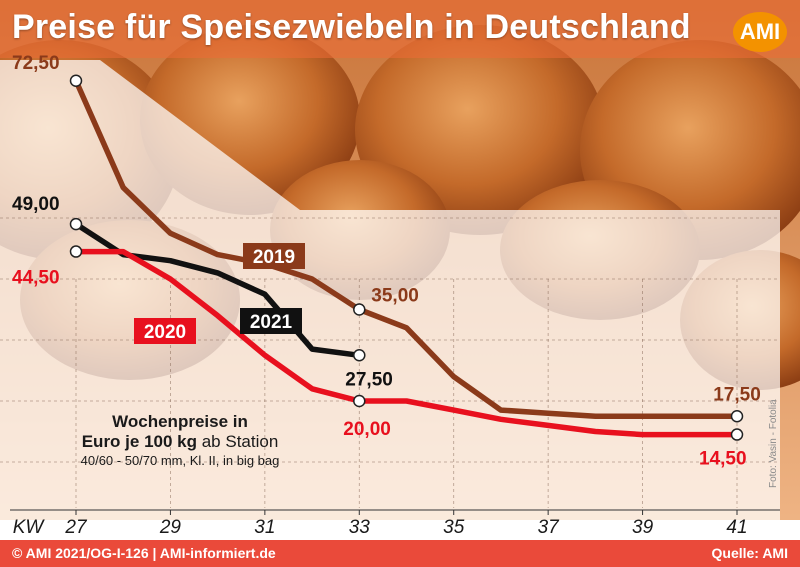 The height and width of the screenshot is (567, 800). What do you see at coordinates (750, 553) in the screenshot?
I see `footer-source: Quelle: AMI` at bounding box center [750, 553].